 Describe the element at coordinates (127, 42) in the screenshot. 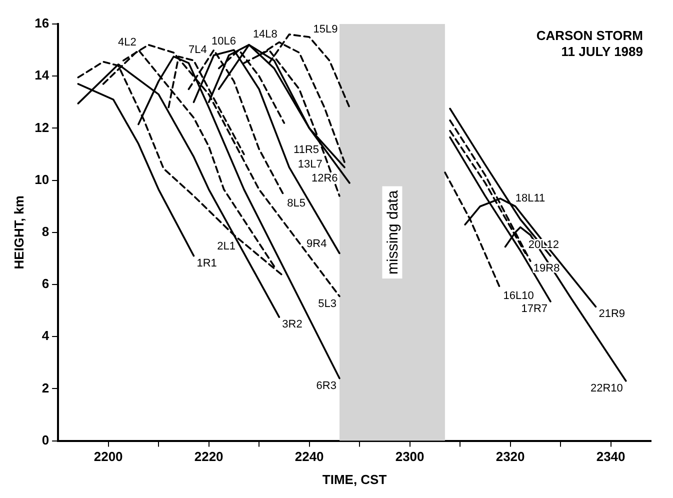

I see `series-label: 4L2` at that location.